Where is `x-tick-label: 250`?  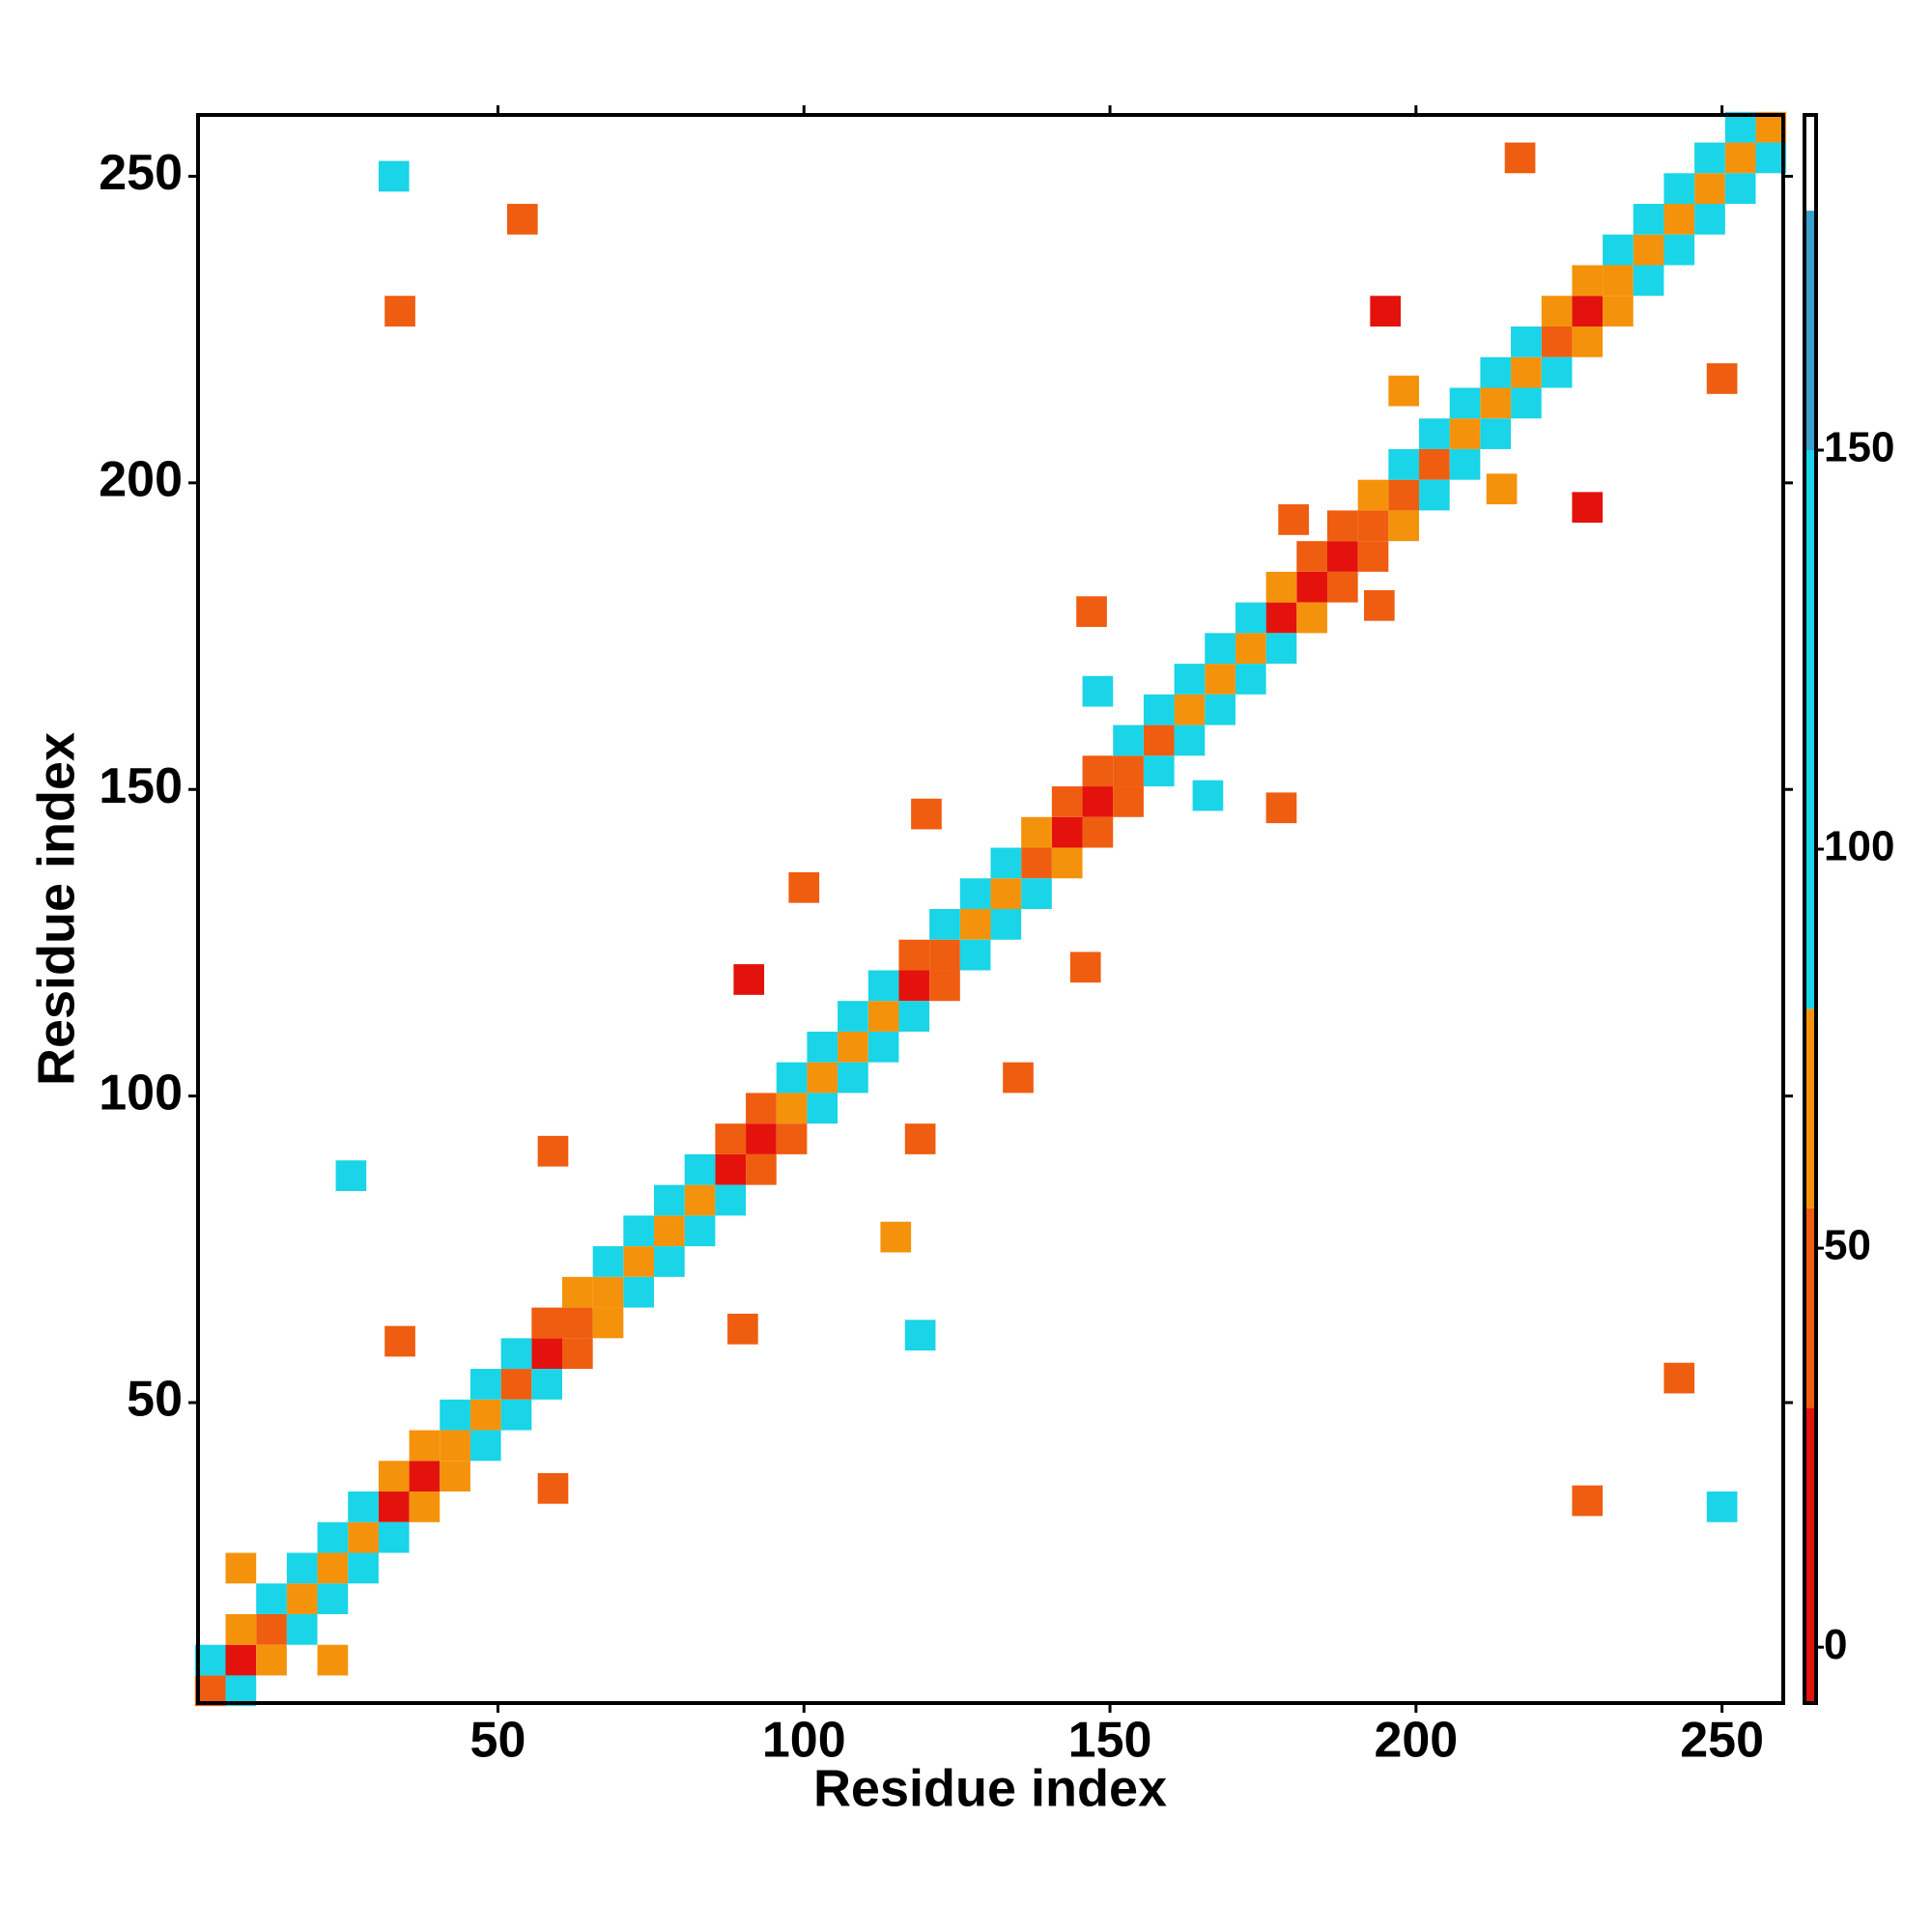 x-tick-label: 250 is located at coordinates (1722, 1741).